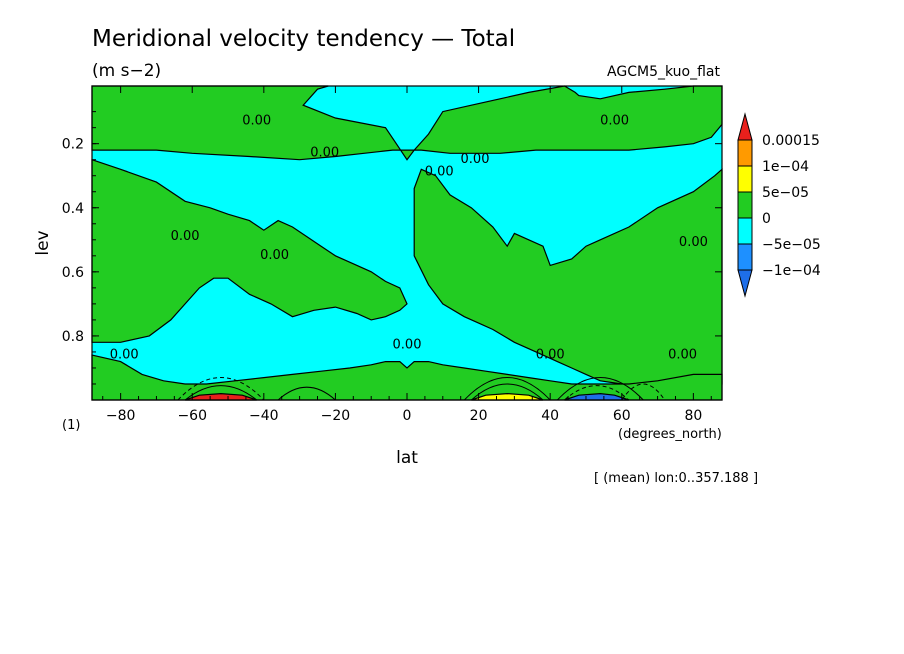 Image resolution: width=904 pixels, height=654 pixels. I want to click on x-tick-label: −60, so click(192, 416).